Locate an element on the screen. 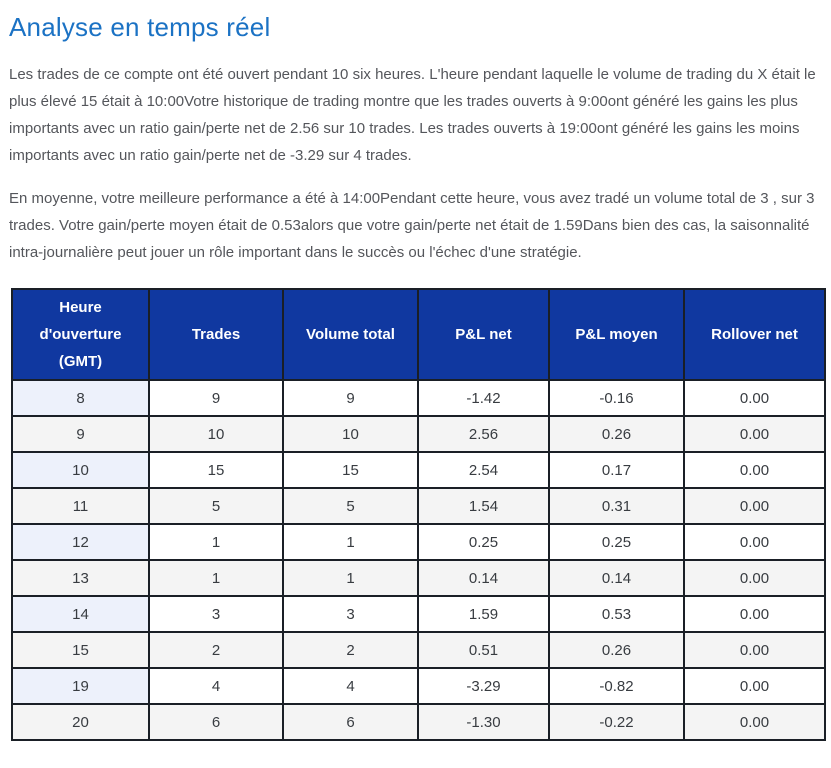 Image resolution: width=831 pixels, height=768 pixels. table-cell: 1.59 is located at coordinates (483, 614).